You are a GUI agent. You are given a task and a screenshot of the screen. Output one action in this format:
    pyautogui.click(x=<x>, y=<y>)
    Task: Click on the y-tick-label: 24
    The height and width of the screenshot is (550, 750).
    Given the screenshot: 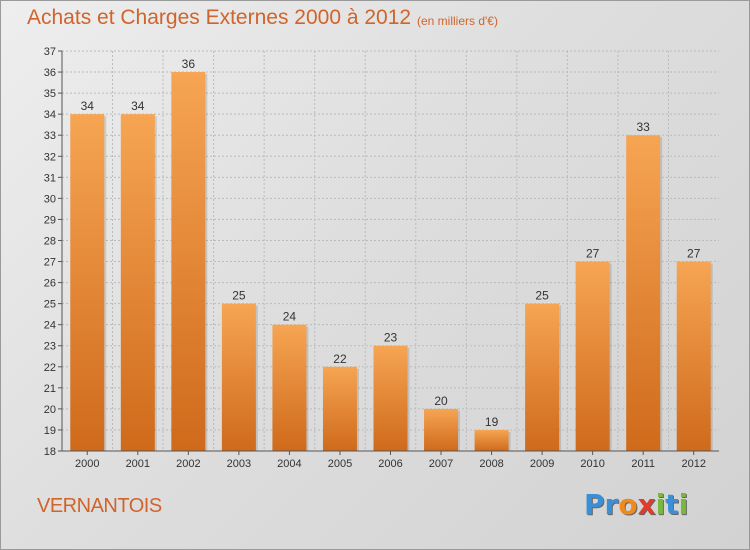 What is the action you would take?
    pyautogui.click(x=50, y=326)
    